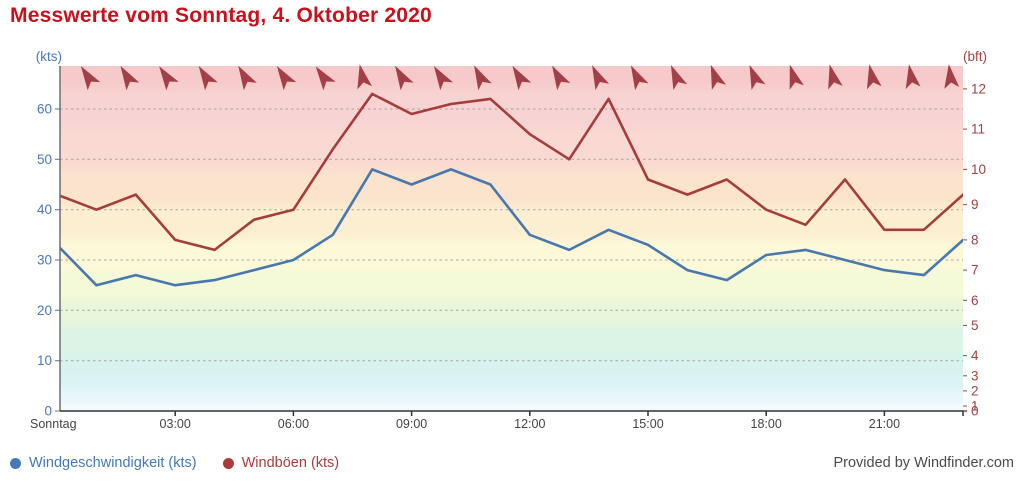  What do you see at coordinates (221, 15) in the screenshot?
I see `page-title: Messwerte vom Sonntag, 4. Oktober 2020` at bounding box center [221, 15].